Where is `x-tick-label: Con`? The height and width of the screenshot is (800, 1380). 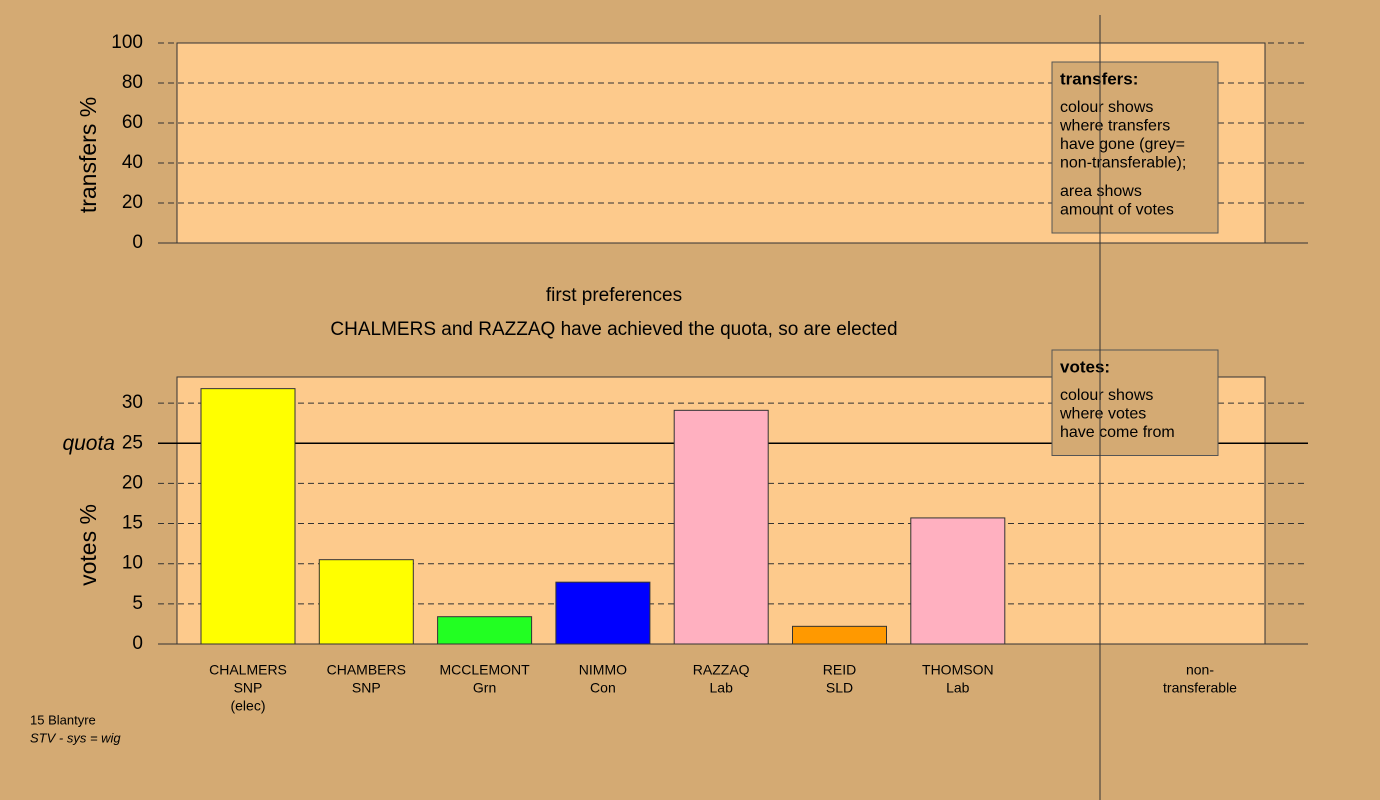 x-tick-label: Con is located at coordinates (603, 688).